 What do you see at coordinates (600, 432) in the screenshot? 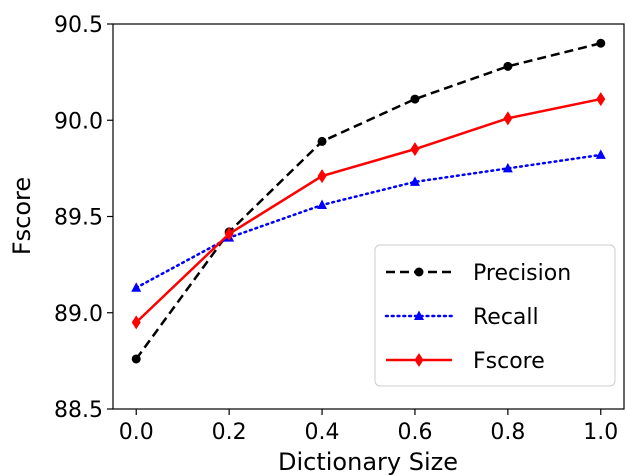
I see `x-tick-label: 1.0` at bounding box center [600, 432].